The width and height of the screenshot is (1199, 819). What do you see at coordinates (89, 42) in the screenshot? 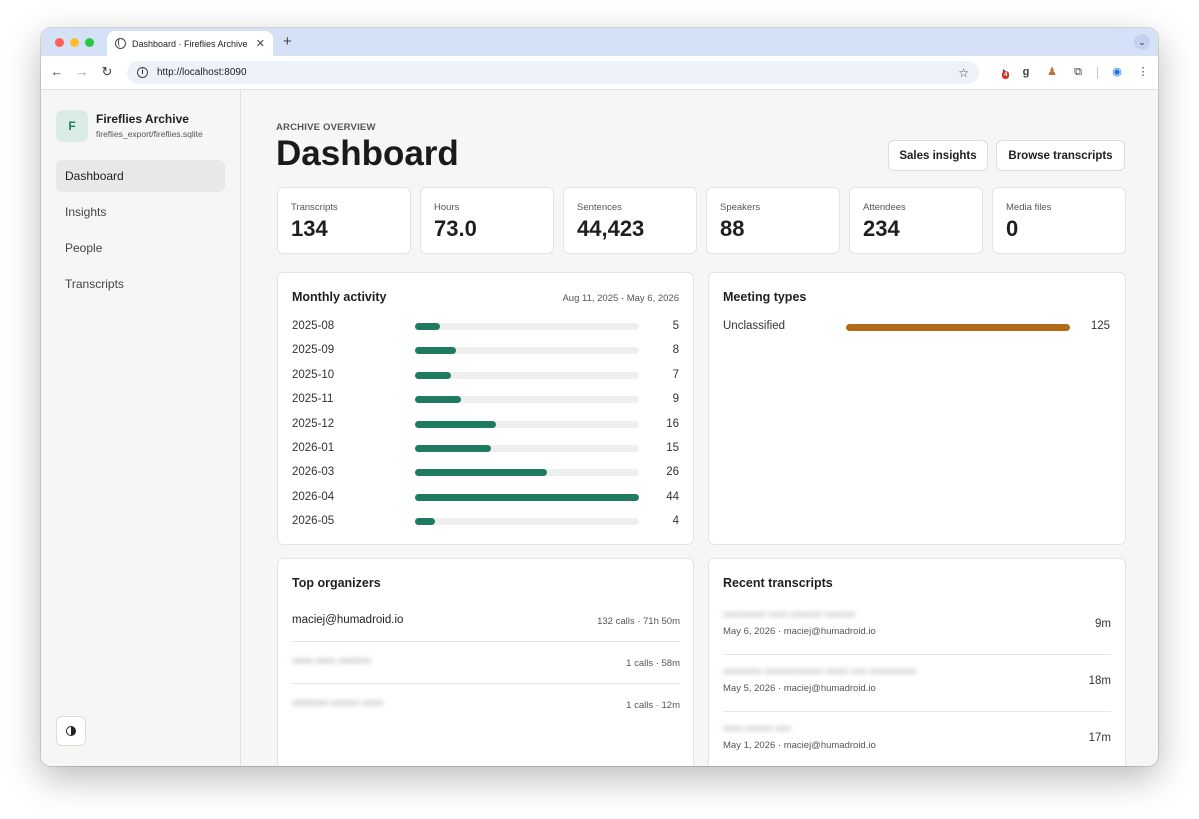
I see `maximize-window-button` at bounding box center [89, 42].